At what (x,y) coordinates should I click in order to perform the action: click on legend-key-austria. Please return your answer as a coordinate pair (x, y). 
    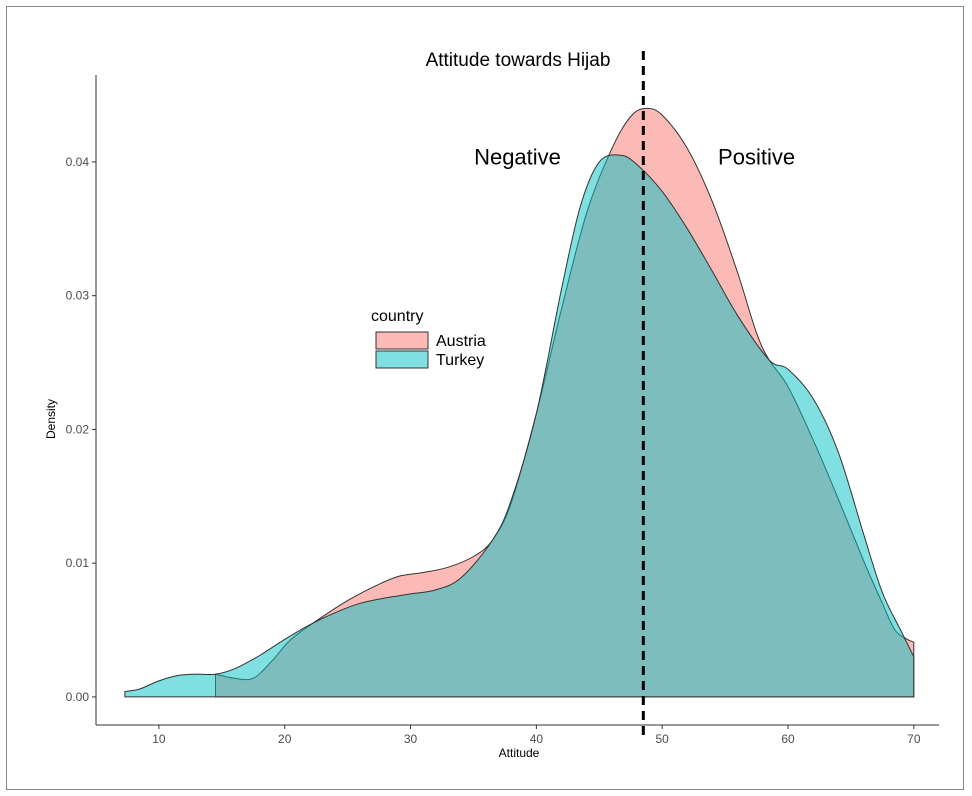
    Looking at the image, I should click on (402, 340).